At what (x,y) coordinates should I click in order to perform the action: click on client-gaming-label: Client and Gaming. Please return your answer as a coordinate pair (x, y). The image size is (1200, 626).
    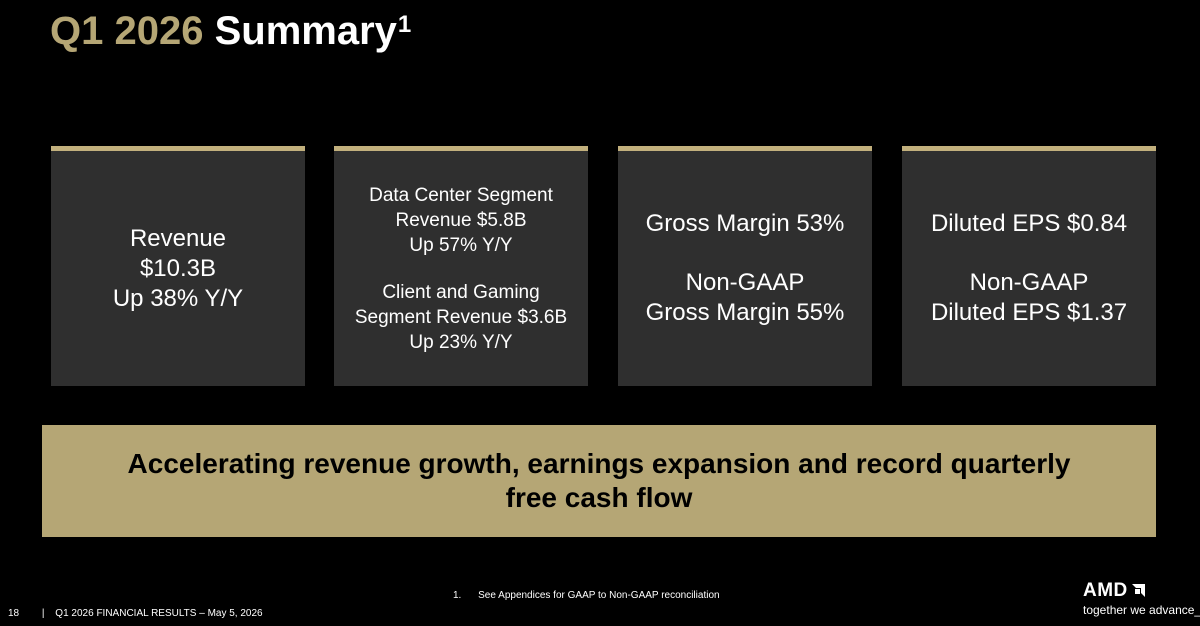
    Looking at the image, I should click on (461, 292).